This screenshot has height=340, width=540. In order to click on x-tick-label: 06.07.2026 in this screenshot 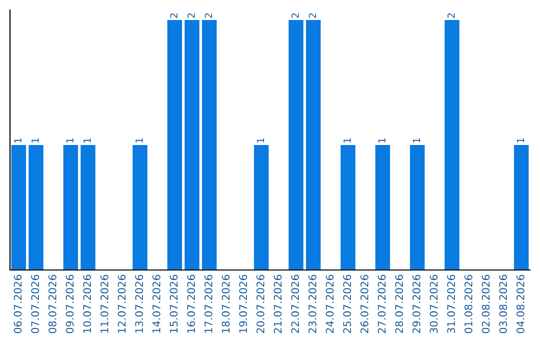, I will do `click(18, 304)`.